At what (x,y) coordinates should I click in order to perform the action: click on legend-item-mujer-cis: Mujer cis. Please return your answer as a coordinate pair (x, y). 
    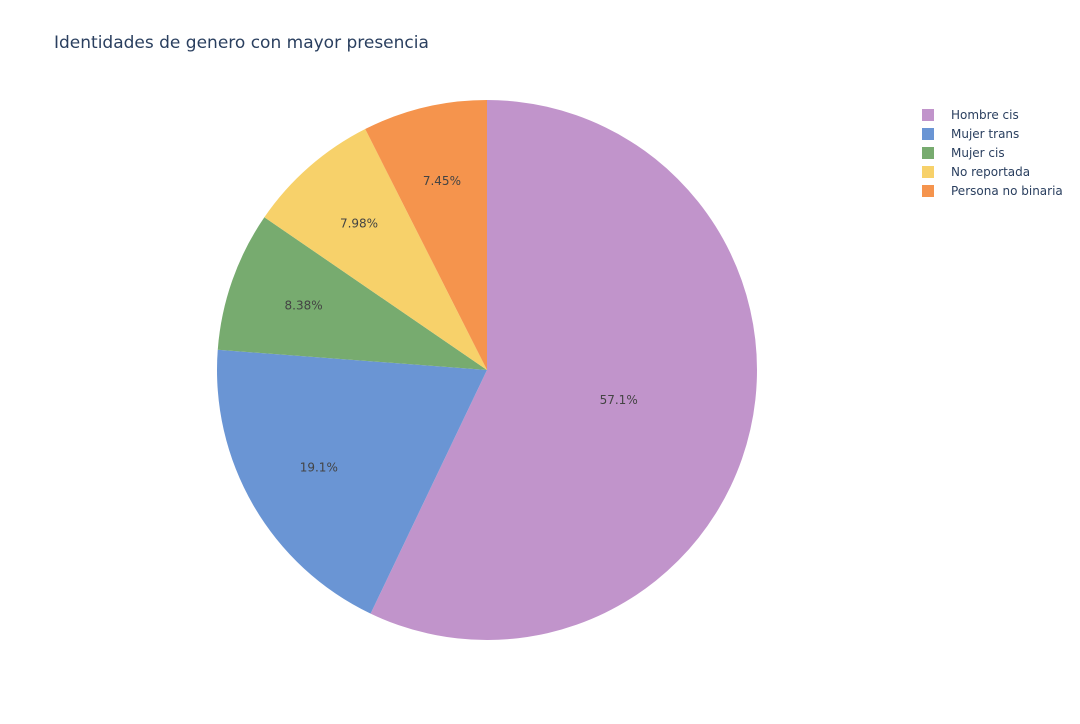
    Looking at the image, I should click on (992, 152).